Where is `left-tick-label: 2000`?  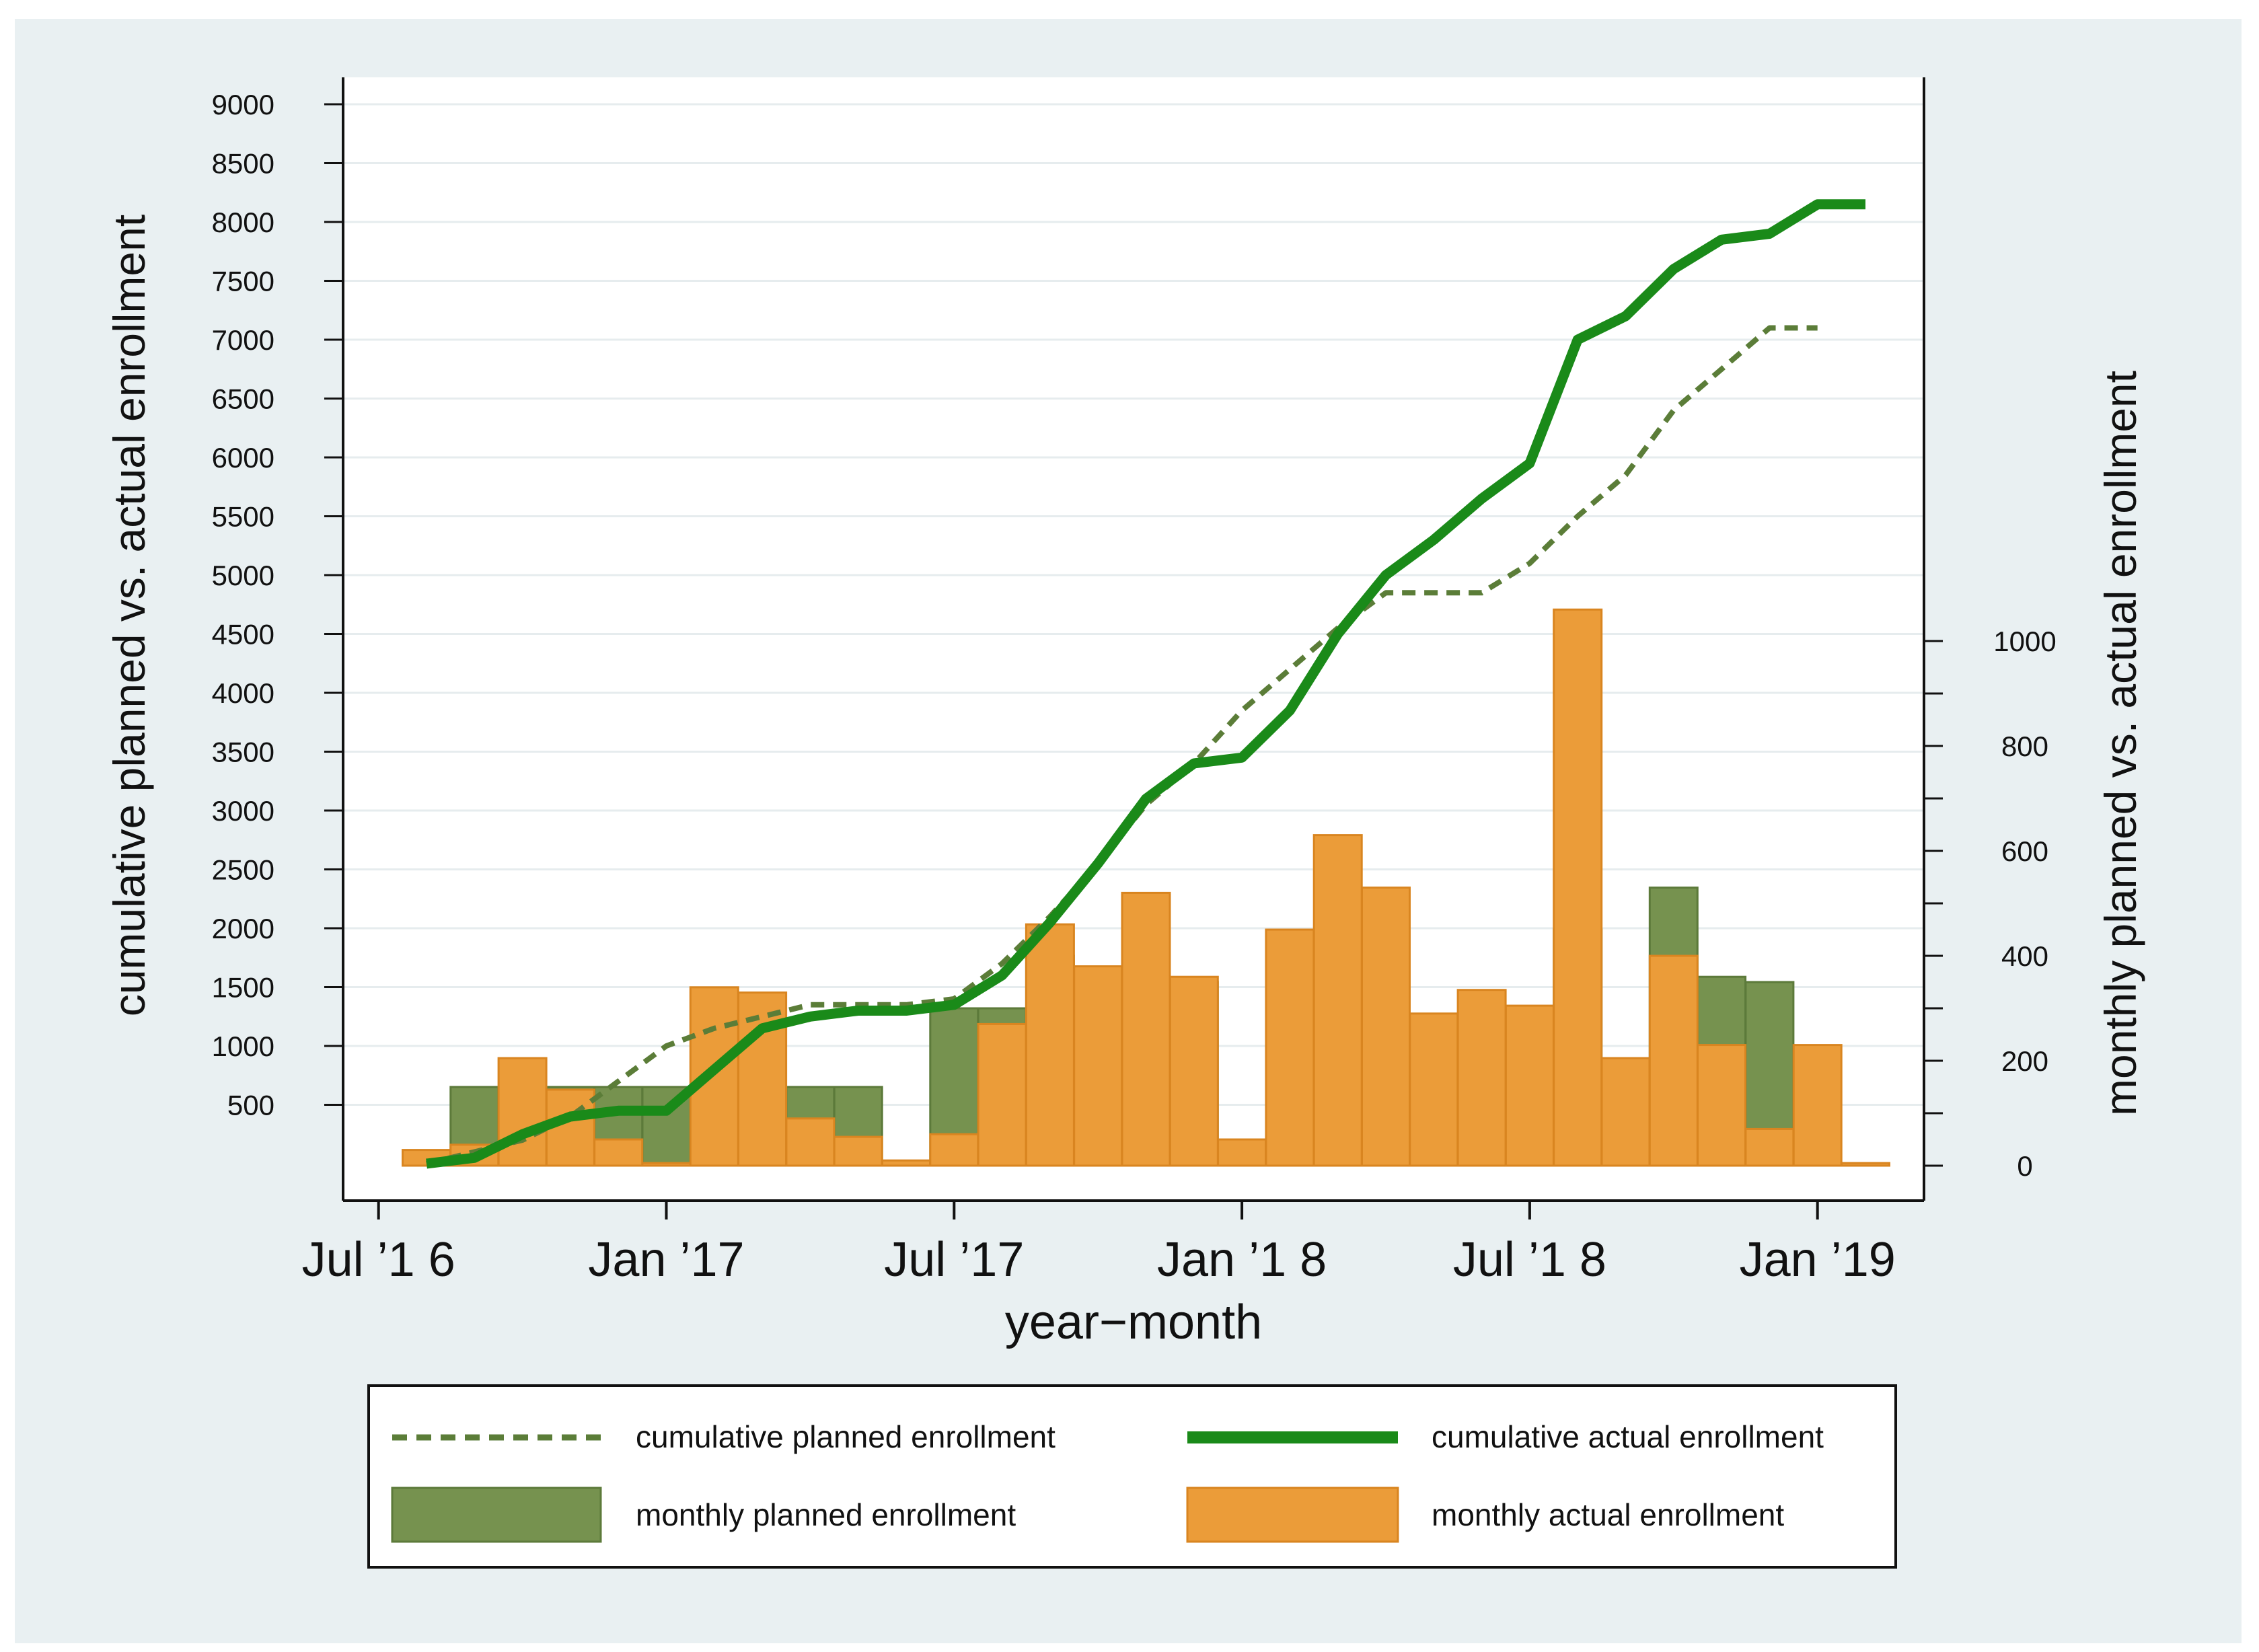 left-tick-label: 2000 is located at coordinates (243, 928).